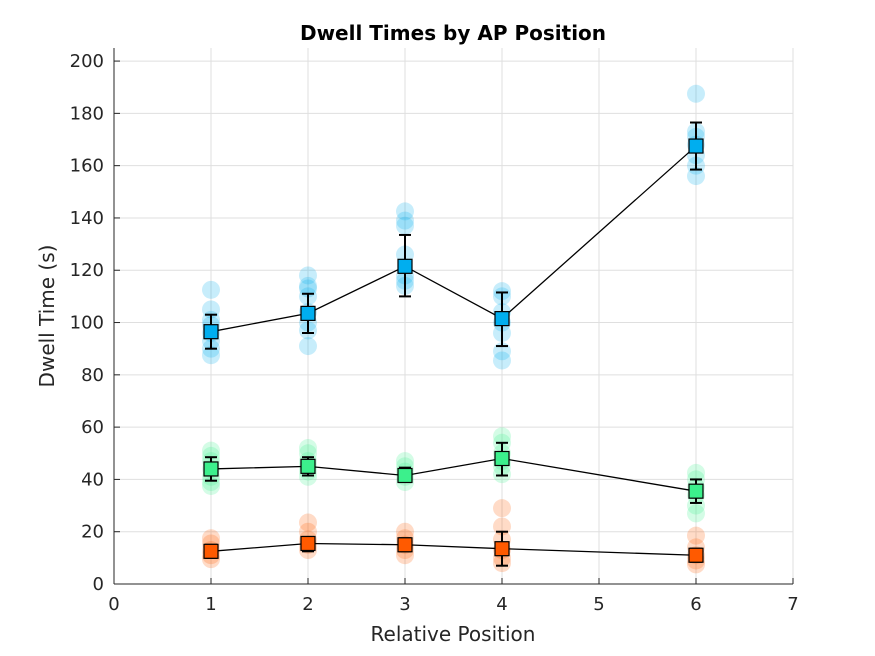  What do you see at coordinates (92, 532) in the screenshot?
I see `y-tick-label: 20` at bounding box center [92, 532].